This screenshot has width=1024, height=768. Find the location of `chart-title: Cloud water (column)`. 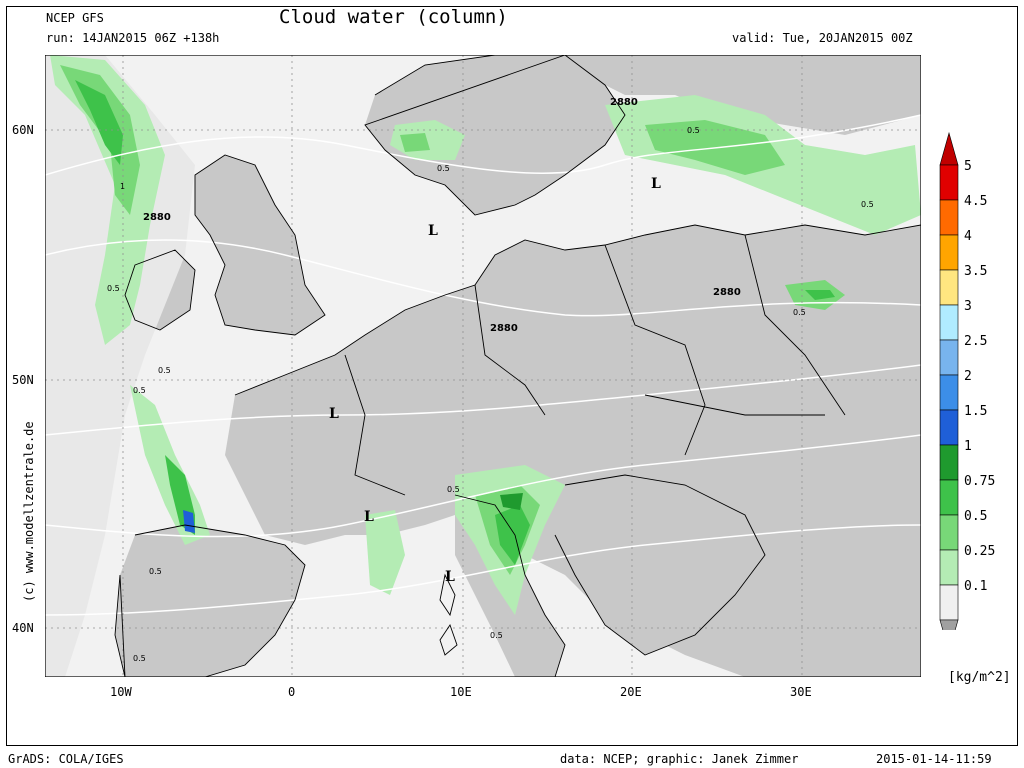

chart-title: Cloud water (column) is located at coordinates (393, 17).